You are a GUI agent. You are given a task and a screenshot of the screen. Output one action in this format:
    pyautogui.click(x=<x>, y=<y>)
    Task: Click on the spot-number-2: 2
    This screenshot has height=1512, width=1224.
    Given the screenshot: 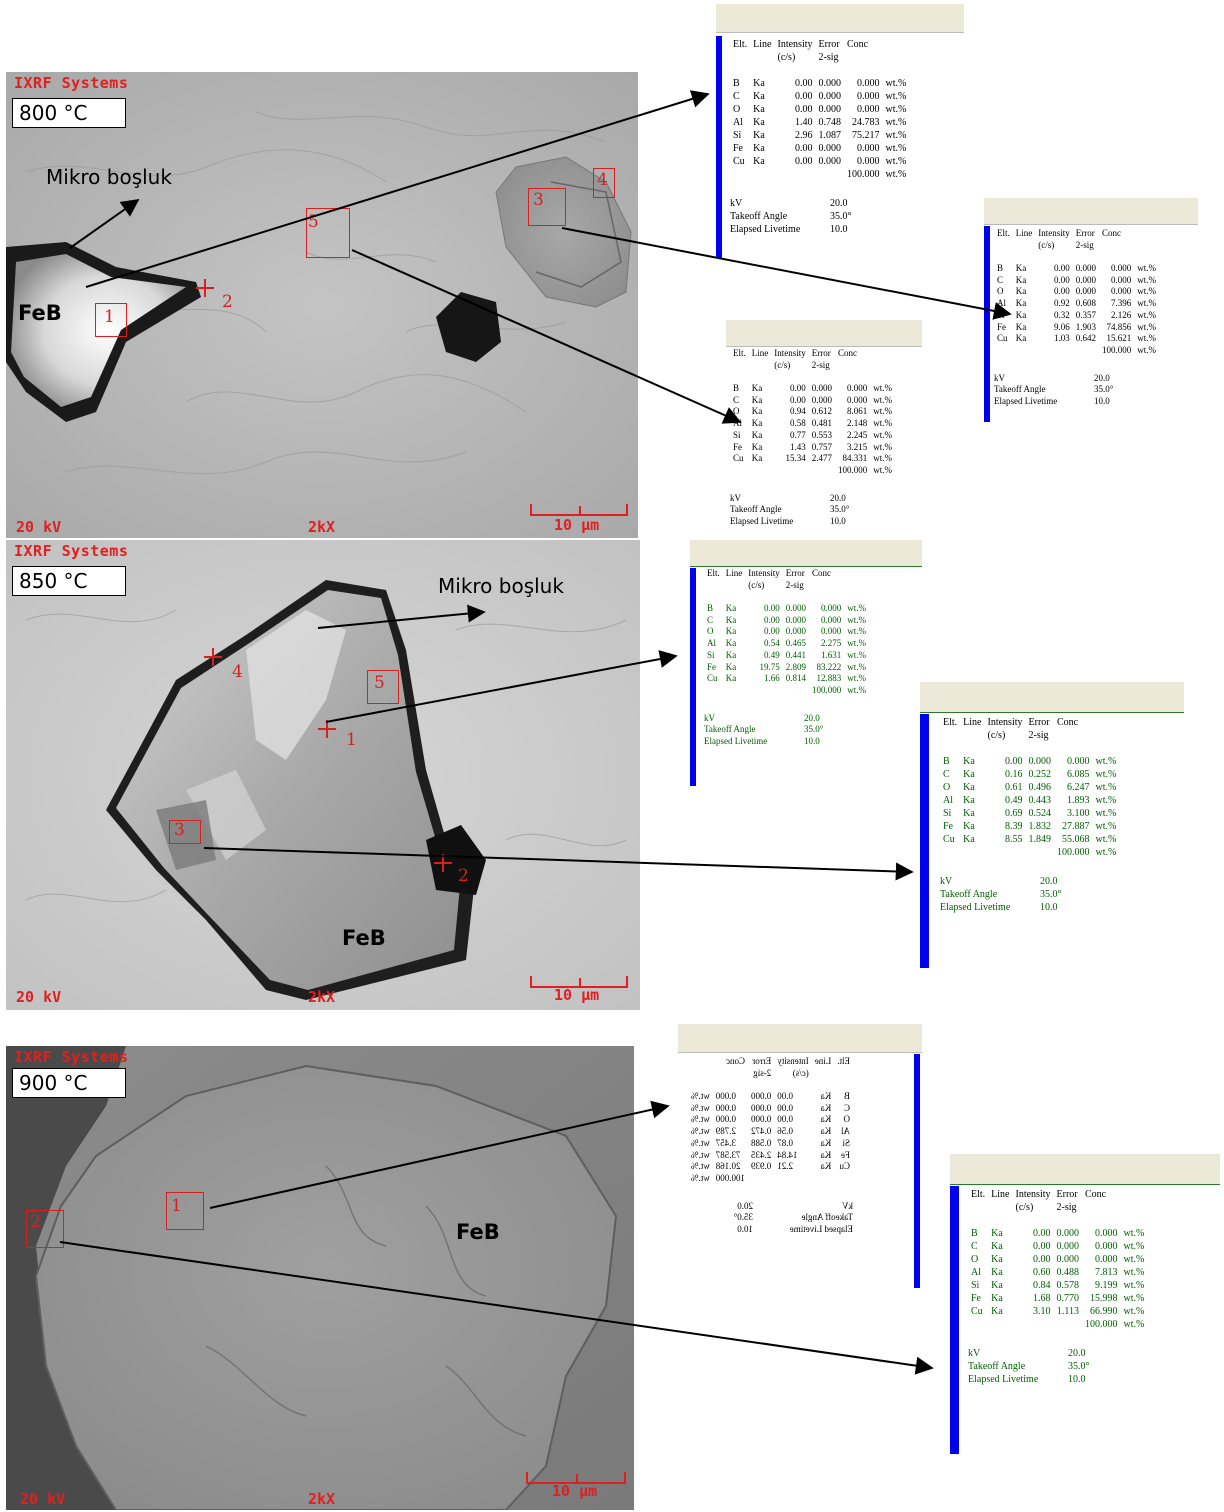 What is the action you would take?
    pyautogui.click(x=463, y=876)
    